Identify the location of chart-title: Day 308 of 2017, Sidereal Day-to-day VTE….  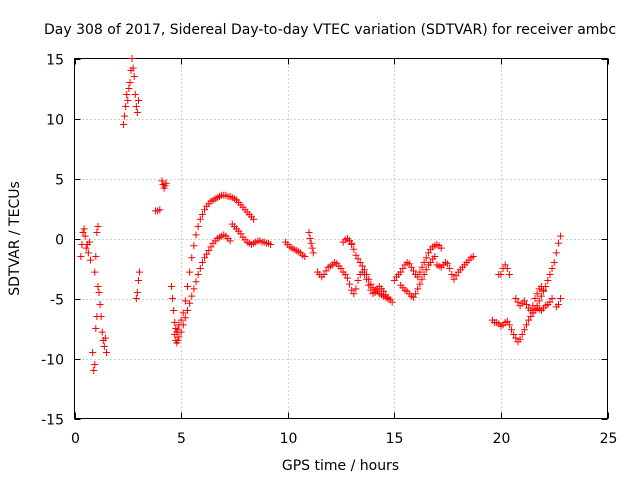
(330, 30).